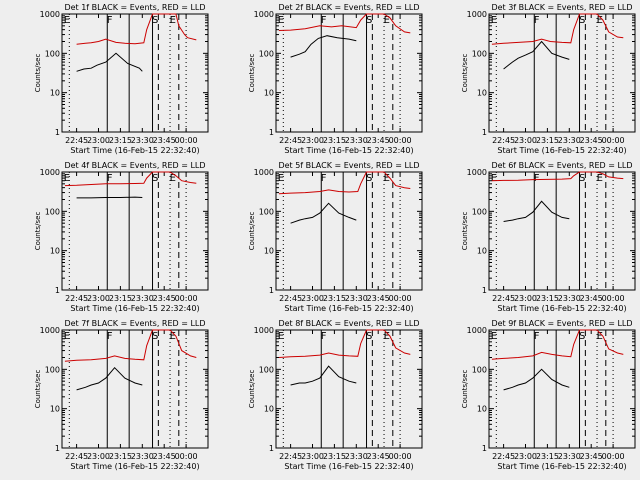 The height and width of the screenshot is (480, 640). What do you see at coordinates (134, 7) in the screenshot?
I see `panel-title: Det 1f BLACK = Events, RED = LLD` at bounding box center [134, 7].